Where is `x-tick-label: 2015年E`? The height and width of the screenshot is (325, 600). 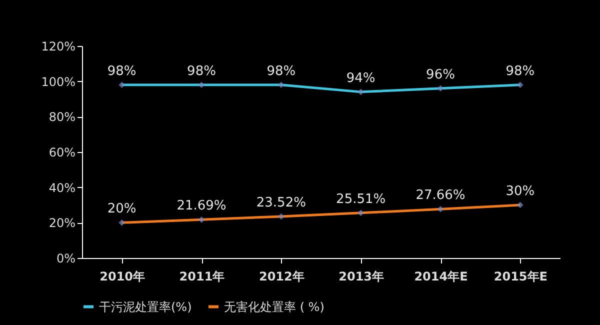 x-tick-label: 2015年E is located at coordinates (521, 277).